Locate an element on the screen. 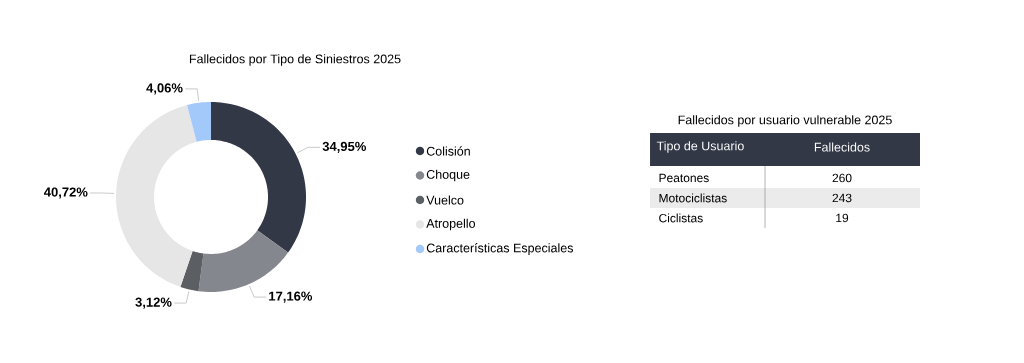 The image size is (1024, 363). data-label: 4,06% is located at coordinates (164, 89).